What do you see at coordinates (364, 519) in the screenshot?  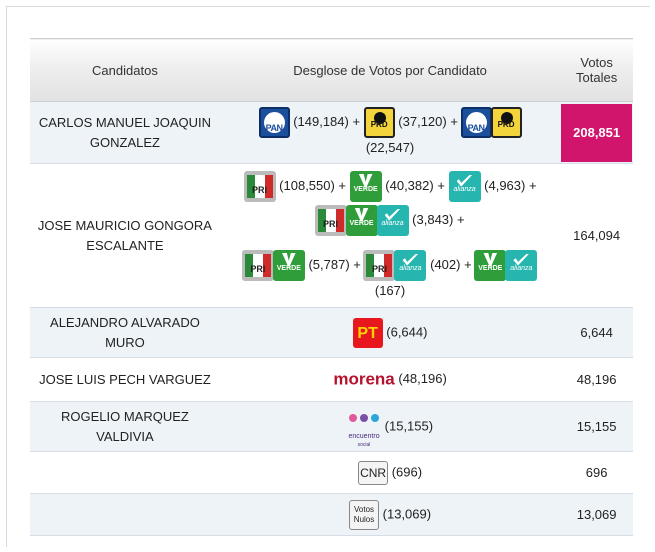 I see `nulos-text-line2: Nulos` at bounding box center [364, 519].